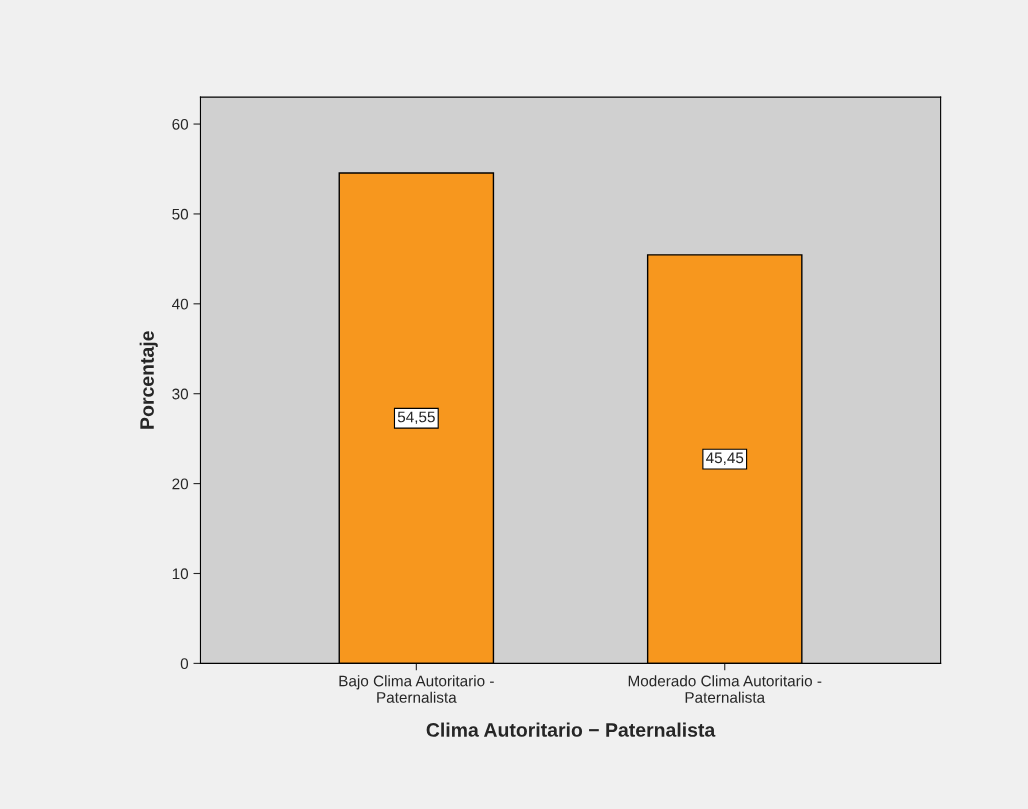 Image resolution: width=1028 pixels, height=809 pixels. Describe the element at coordinates (416, 418) in the screenshot. I see `data-label: 54,55` at that location.